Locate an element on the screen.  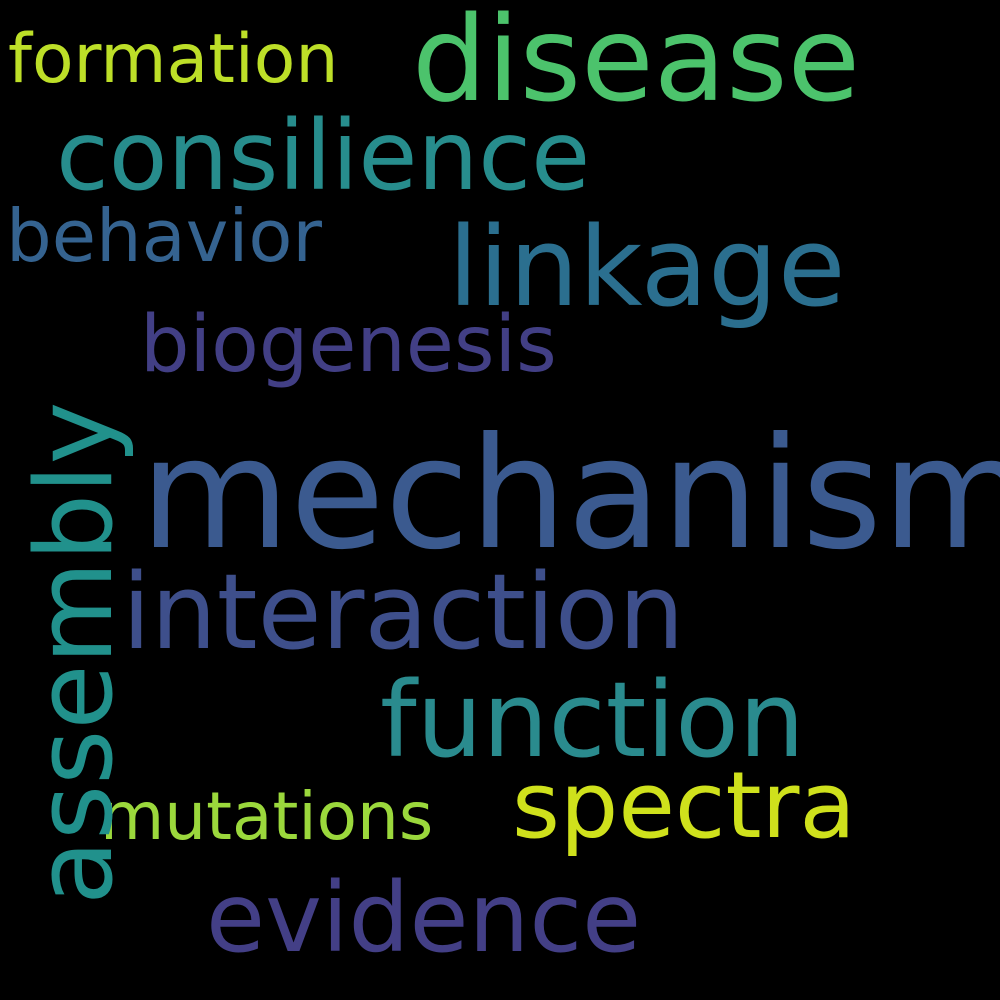
word-biogenesis: biogenesis is located at coordinates (348, 345).